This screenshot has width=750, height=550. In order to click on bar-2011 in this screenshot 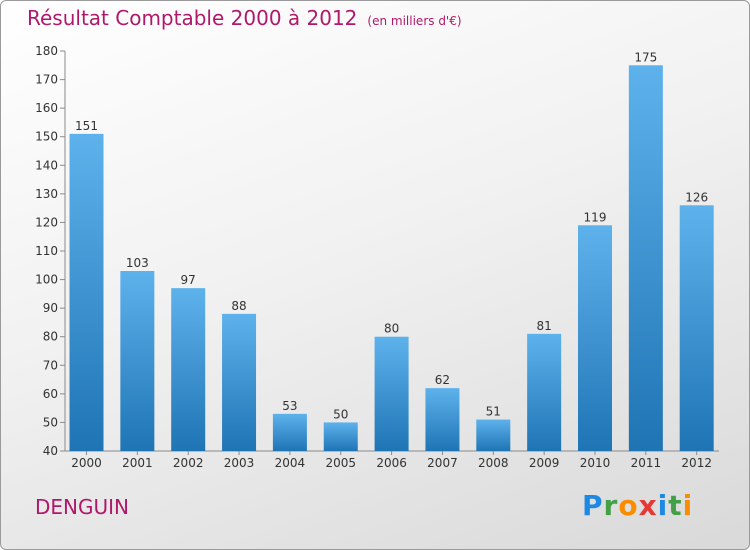, I will do `click(645, 258)`.